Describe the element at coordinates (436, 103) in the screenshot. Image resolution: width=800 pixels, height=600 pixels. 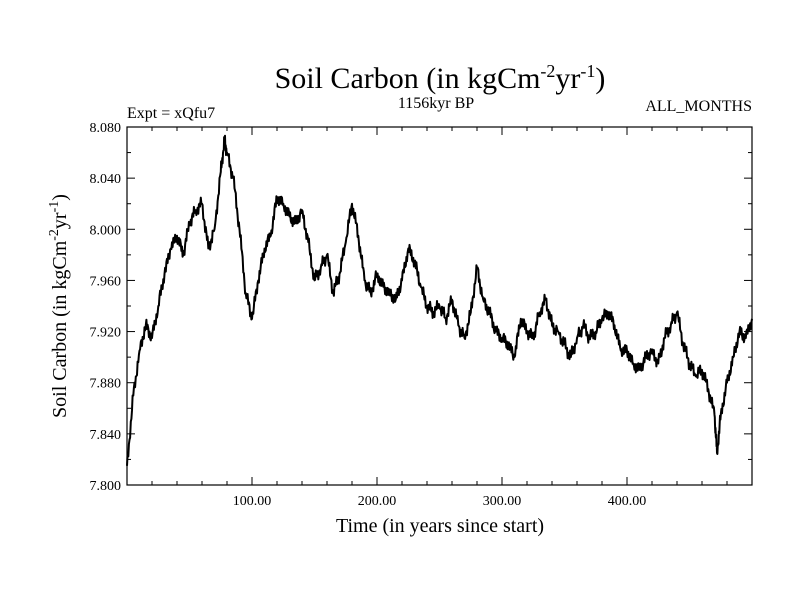
I see `subtitle-center: 1156kyr BP` at that location.